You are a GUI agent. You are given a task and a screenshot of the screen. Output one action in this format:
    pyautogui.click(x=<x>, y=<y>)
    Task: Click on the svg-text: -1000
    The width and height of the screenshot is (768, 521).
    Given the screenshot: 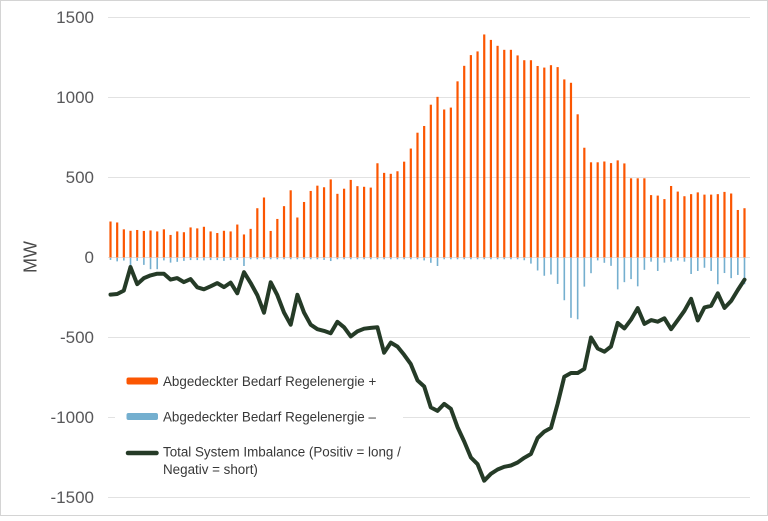 What is the action you would take?
    pyautogui.click(x=72, y=417)
    